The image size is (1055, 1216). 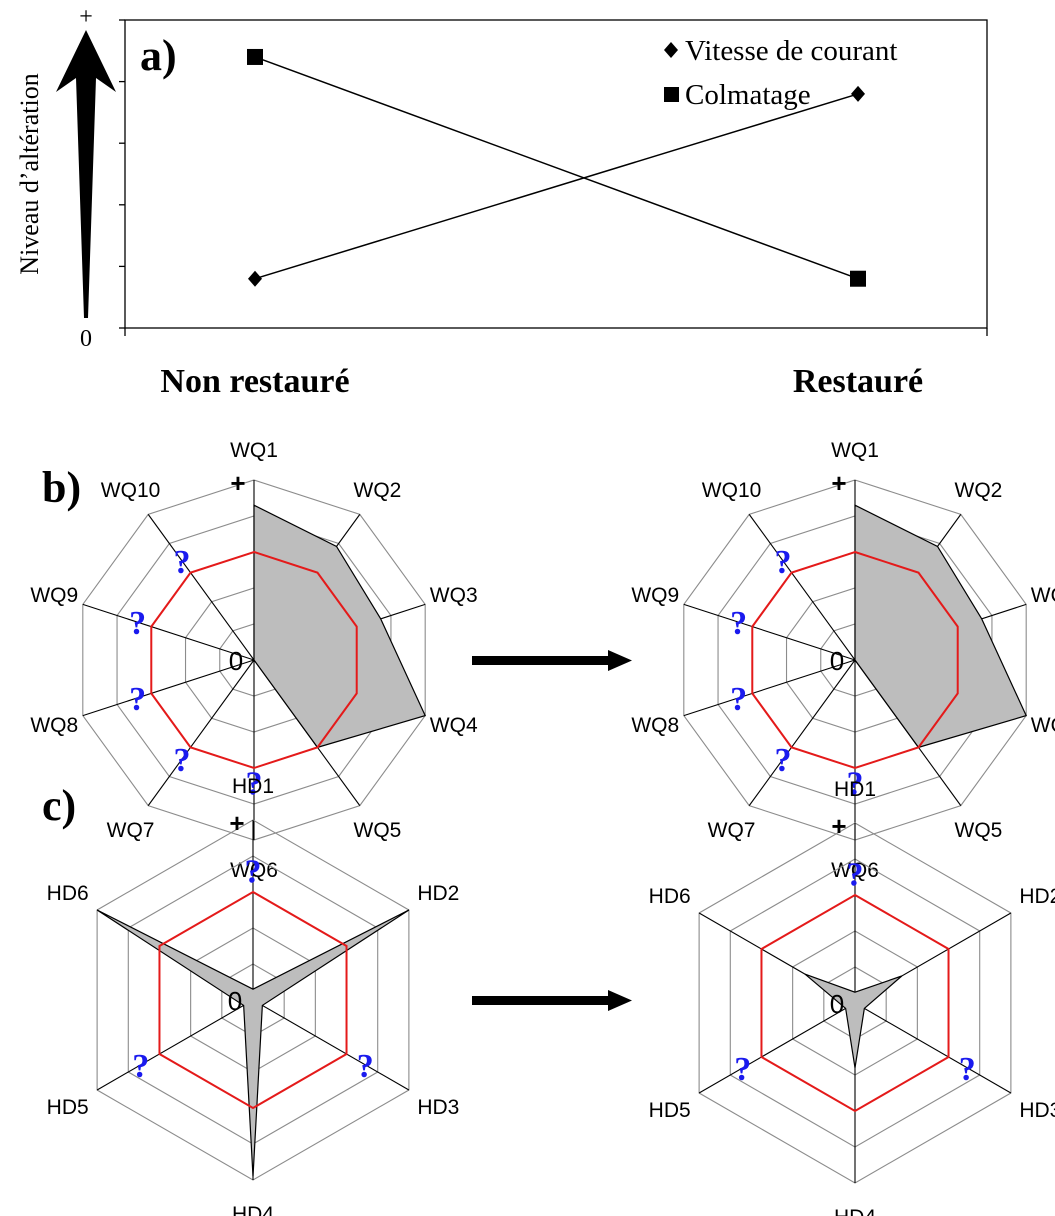 I want to click on transition-arrow-b, so click(x=552, y=660).